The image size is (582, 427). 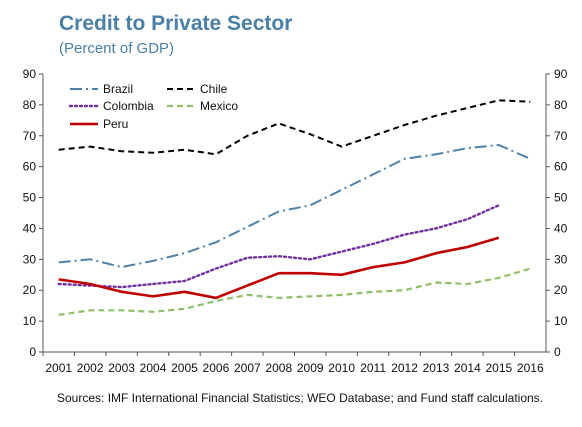 What do you see at coordinates (404, 368) in the screenshot?
I see `x-tick-label: 2012` at bounding box center [404, 368].